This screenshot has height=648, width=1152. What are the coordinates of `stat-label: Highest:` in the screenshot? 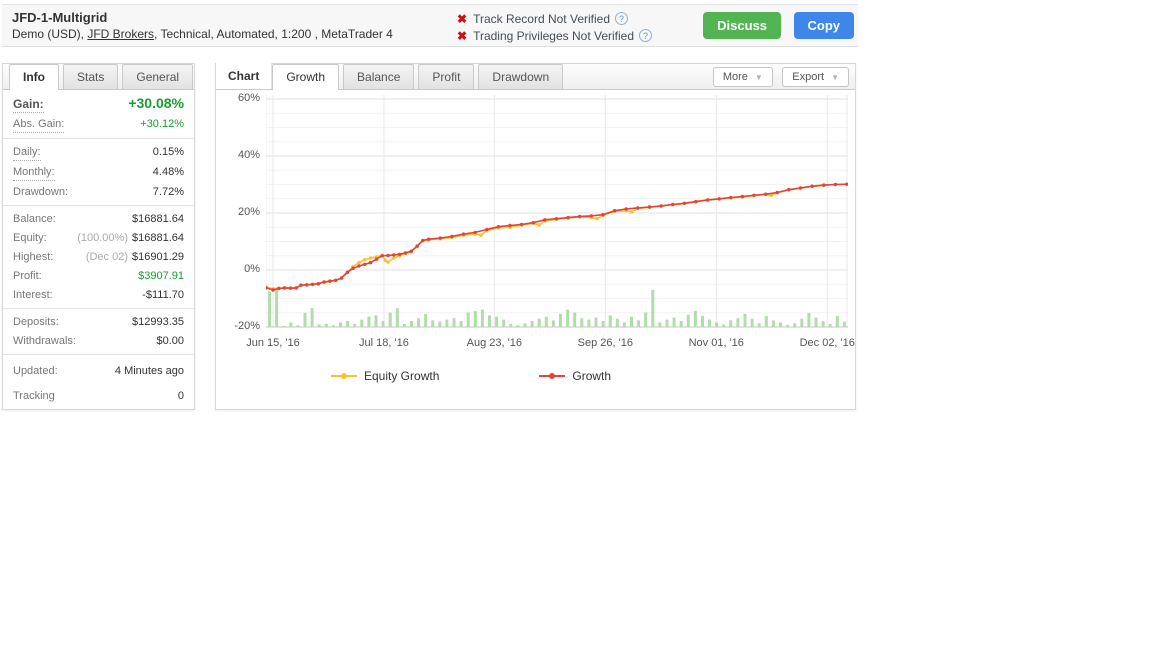 It's located at (33, 257).